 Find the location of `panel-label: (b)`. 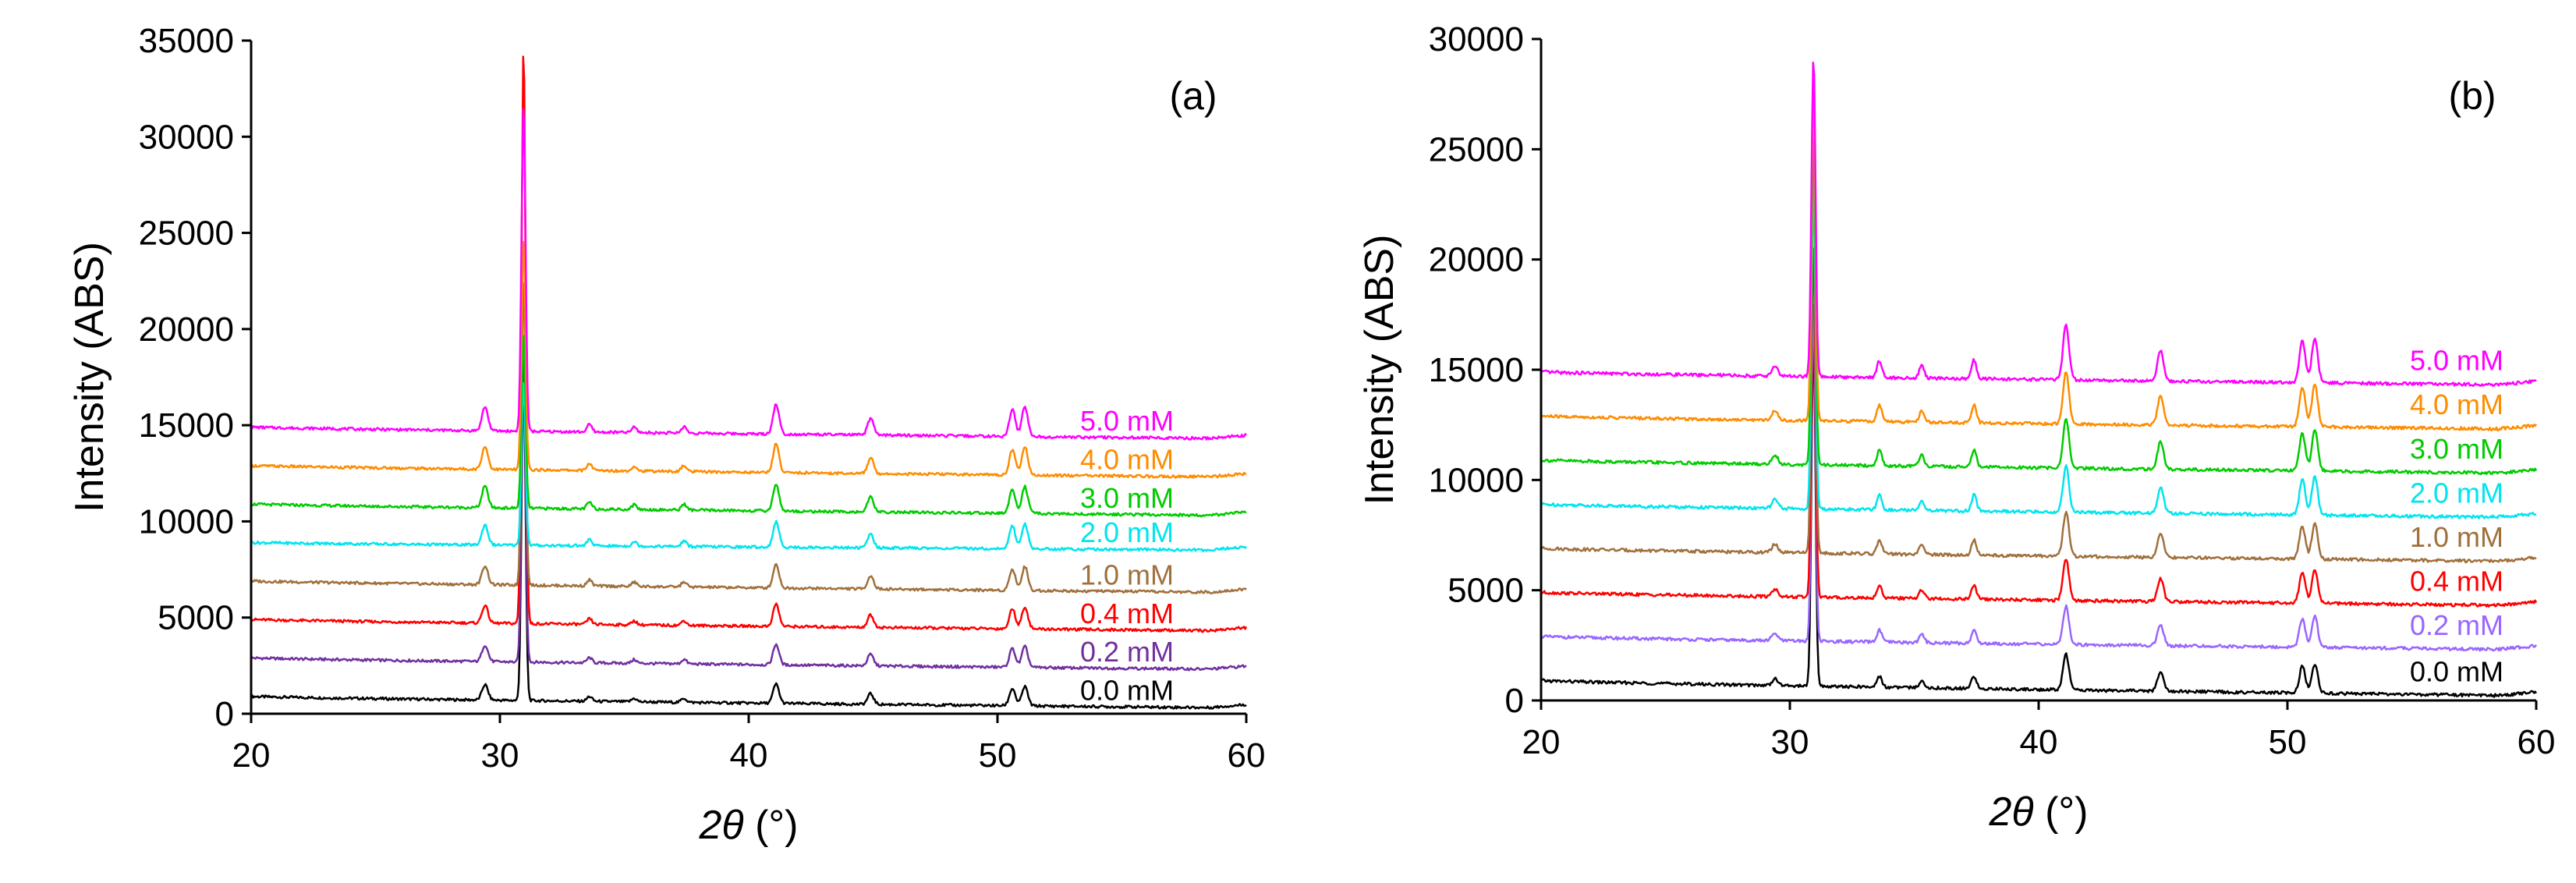

panel-label: (b) is located at coordinates (2472, 96).